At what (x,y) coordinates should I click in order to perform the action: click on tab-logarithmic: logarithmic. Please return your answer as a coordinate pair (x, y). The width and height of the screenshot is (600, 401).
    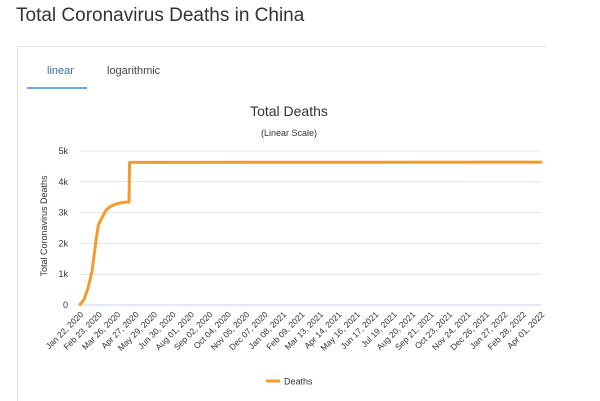
    Looking at the image, I should click on (134, 71).